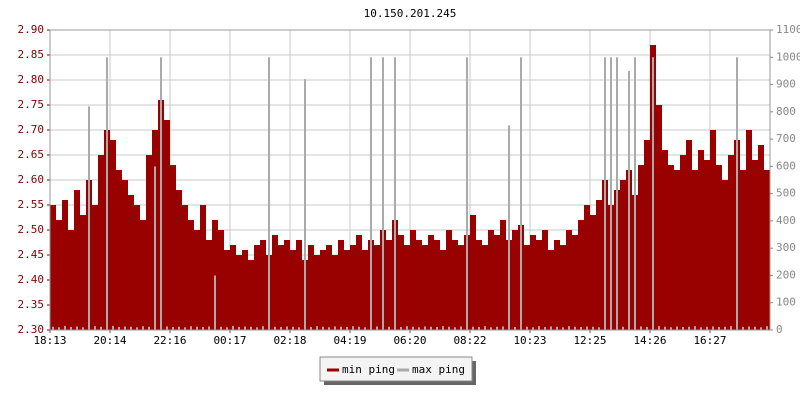 The width and height of the screenshot is (800, 400). Describe the element at coordinates (49, 340) in the screenshot. I see `x-tick-label: 18:13` at that location.